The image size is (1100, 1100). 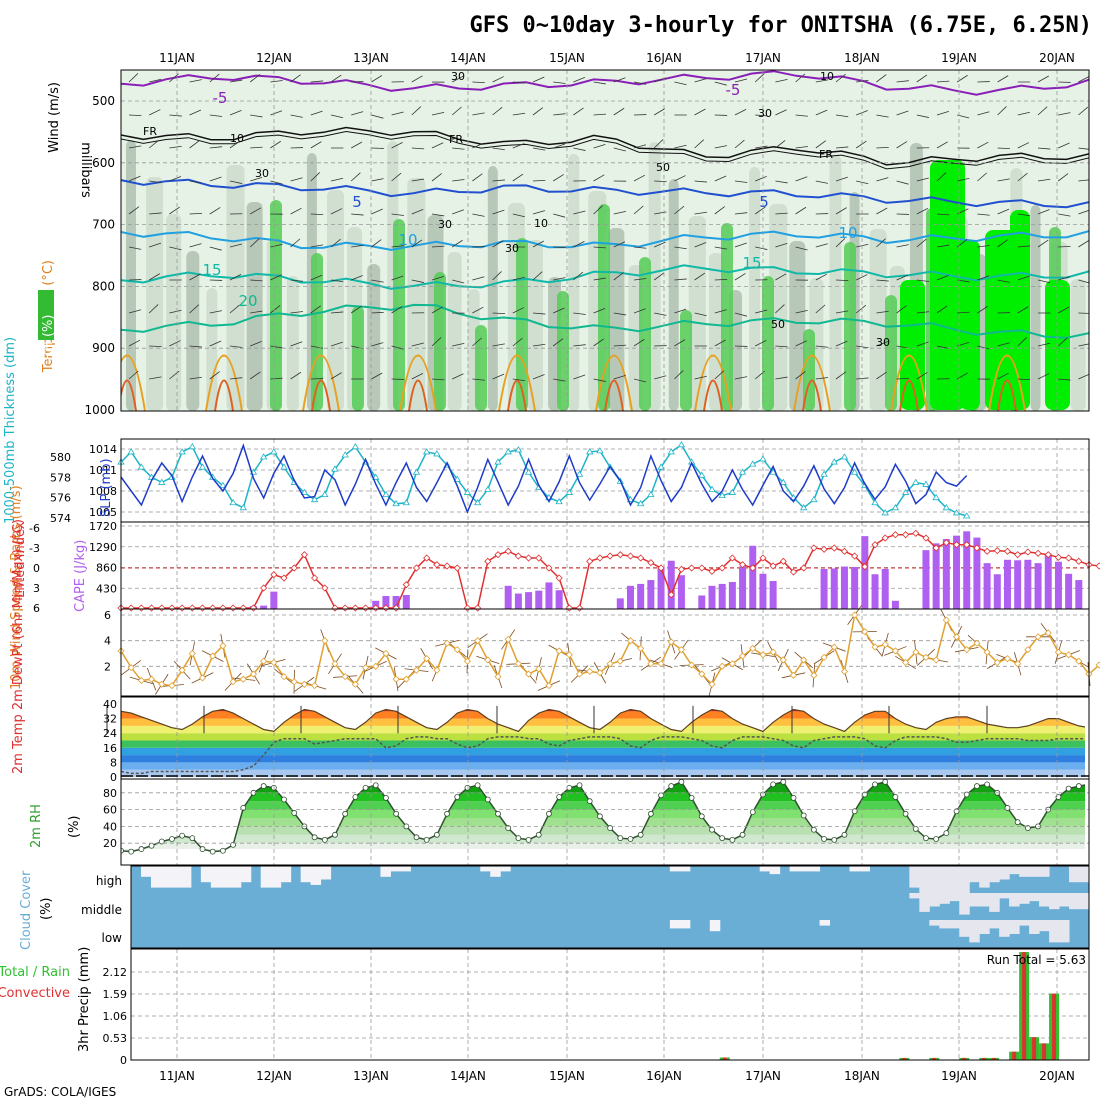 I want to click on rh-tick: 60, so click(x=110, y=810).